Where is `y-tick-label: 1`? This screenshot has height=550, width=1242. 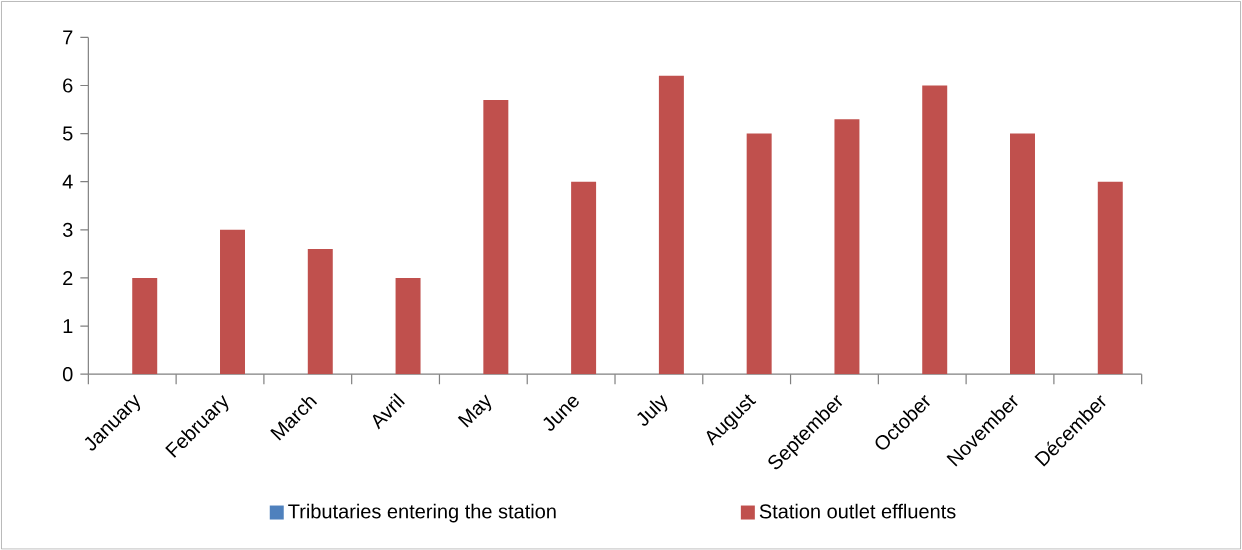 y-tick-label: 1 is located at coordinates (68, 325).